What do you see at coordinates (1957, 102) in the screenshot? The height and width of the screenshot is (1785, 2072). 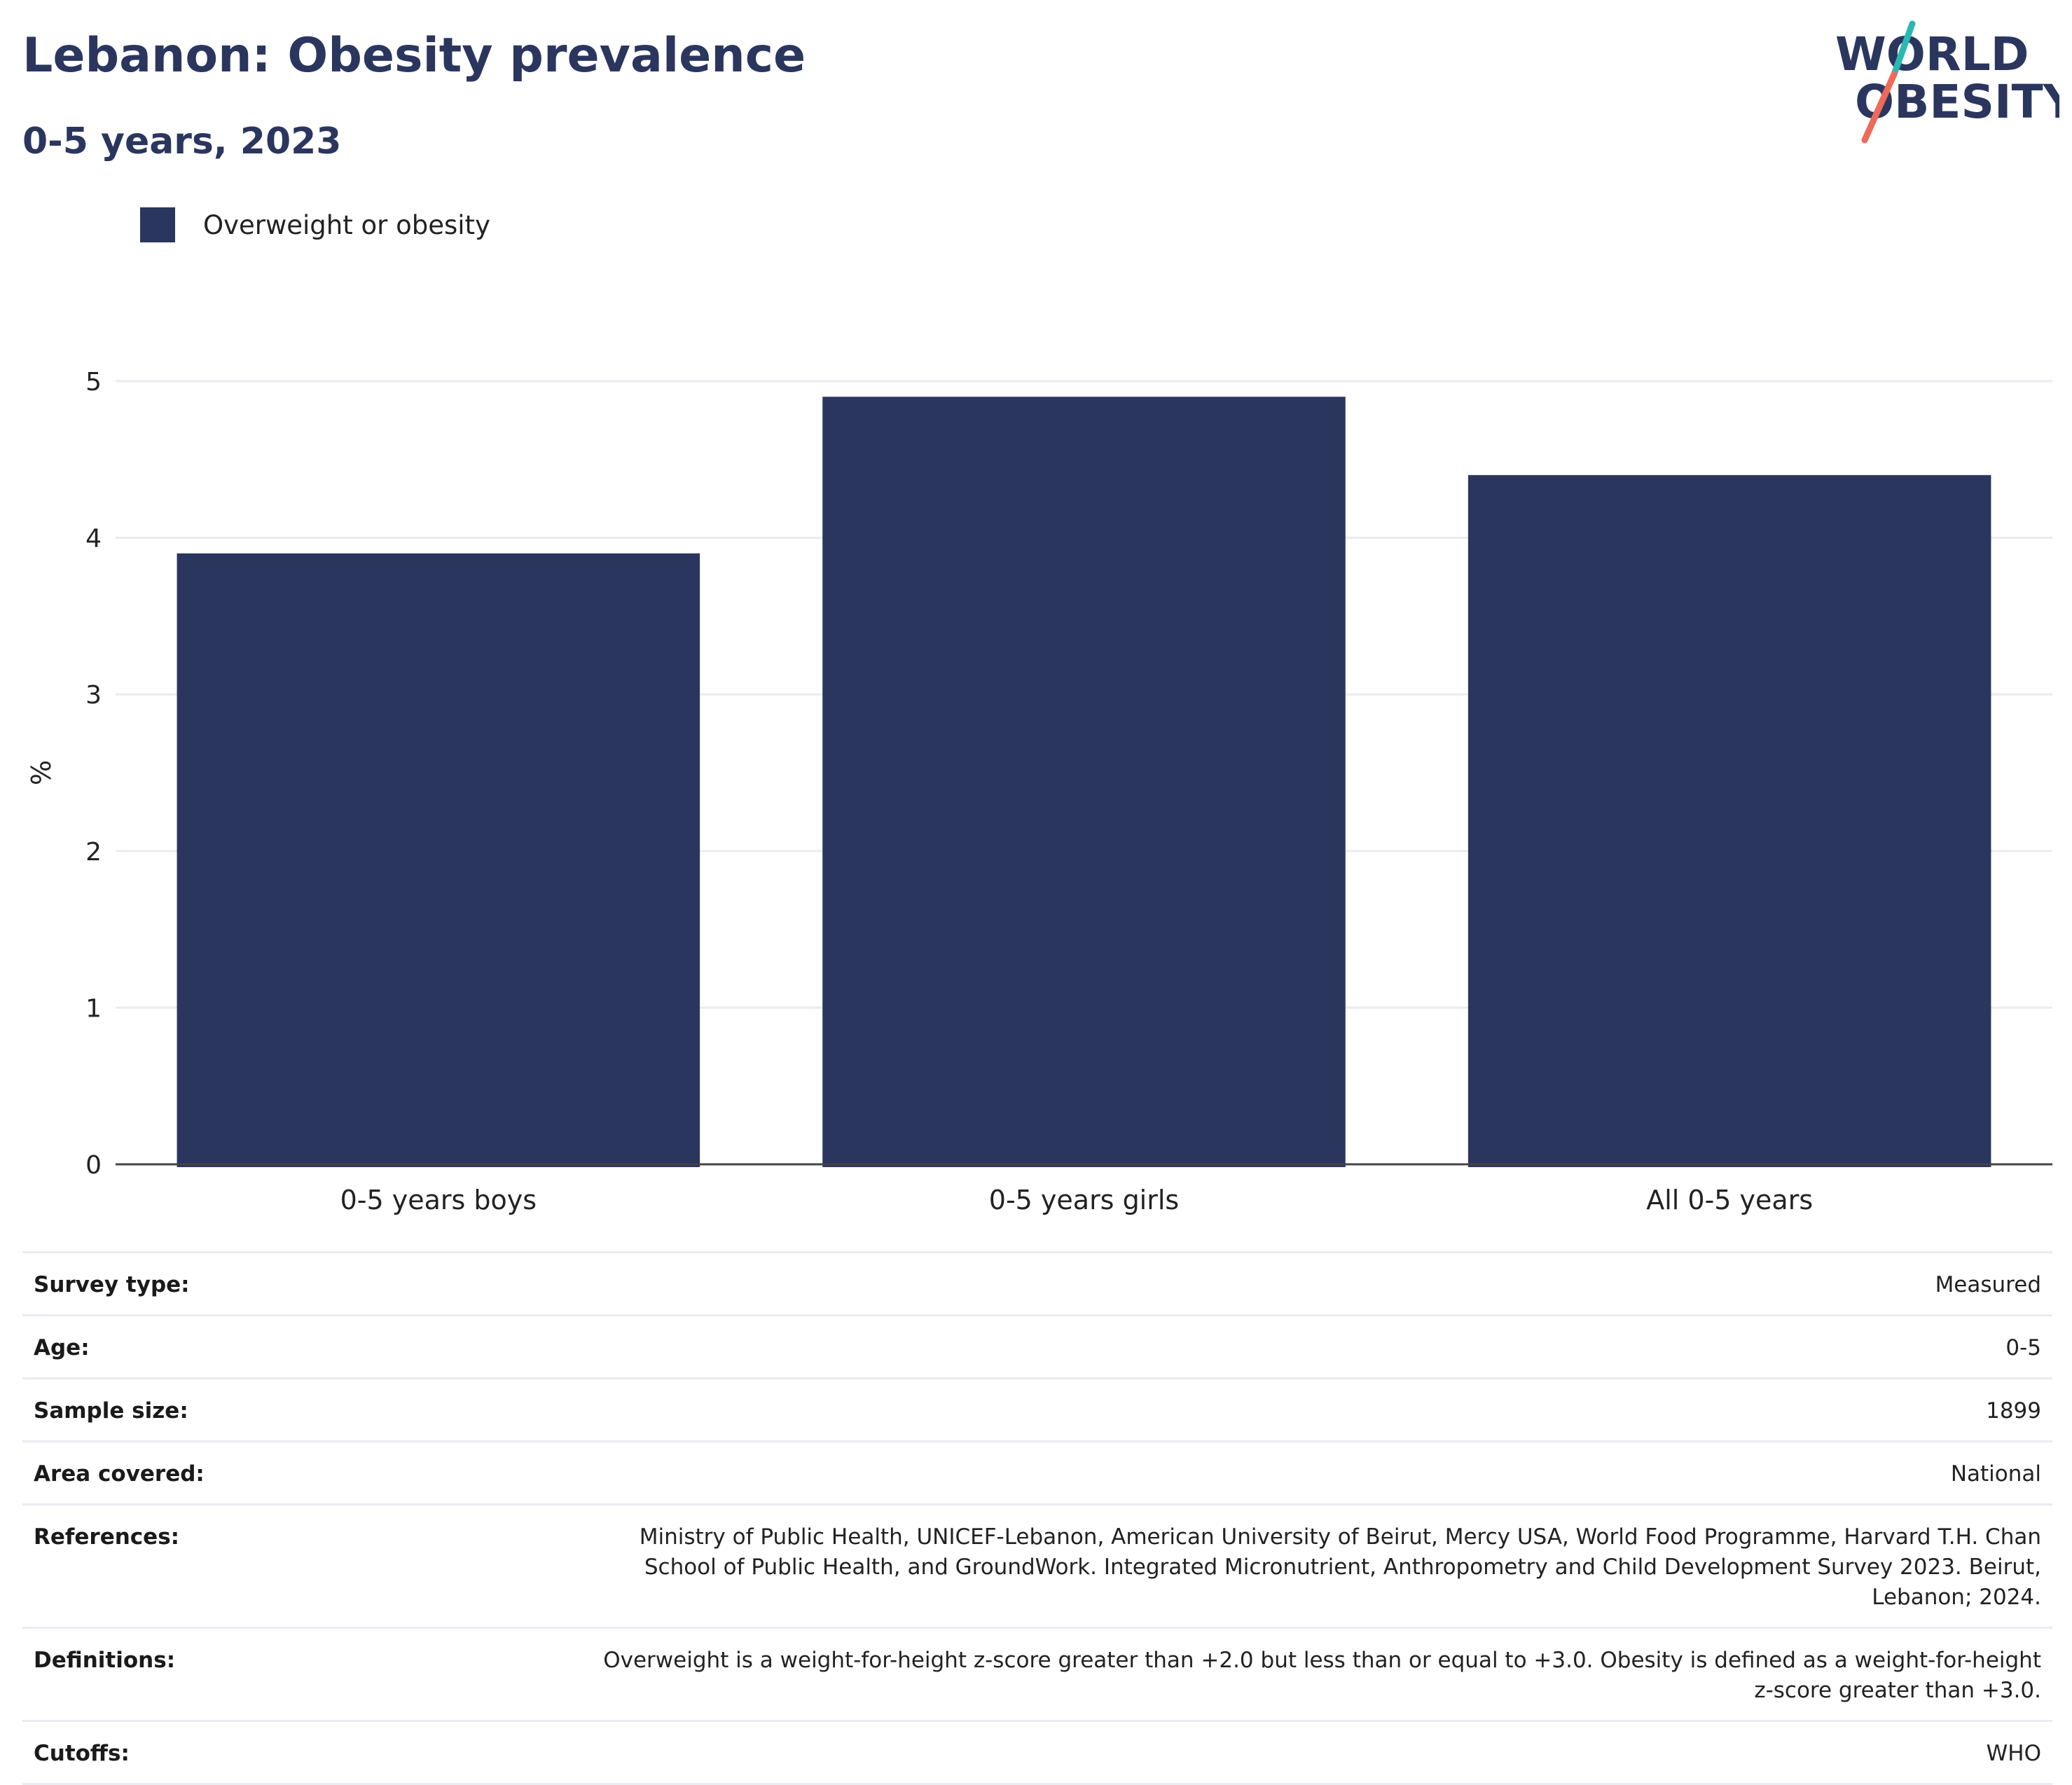 I see `logo-text-obesity: OBESITY` at bounding box center [1957, 102].